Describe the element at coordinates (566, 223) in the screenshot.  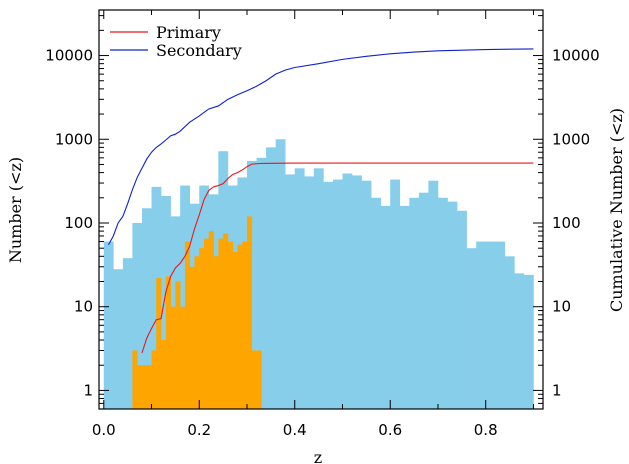
I see `y2-tick-label: 100` at that location.